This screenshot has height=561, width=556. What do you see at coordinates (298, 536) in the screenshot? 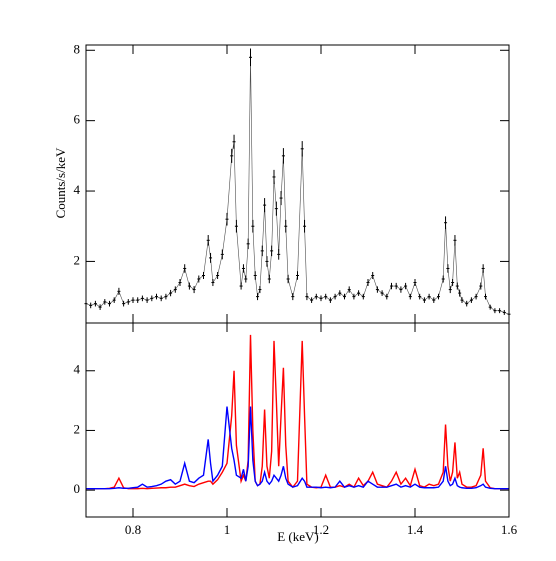
I see `x-axis-label: E (keV)` at bounding box center [298, 536].